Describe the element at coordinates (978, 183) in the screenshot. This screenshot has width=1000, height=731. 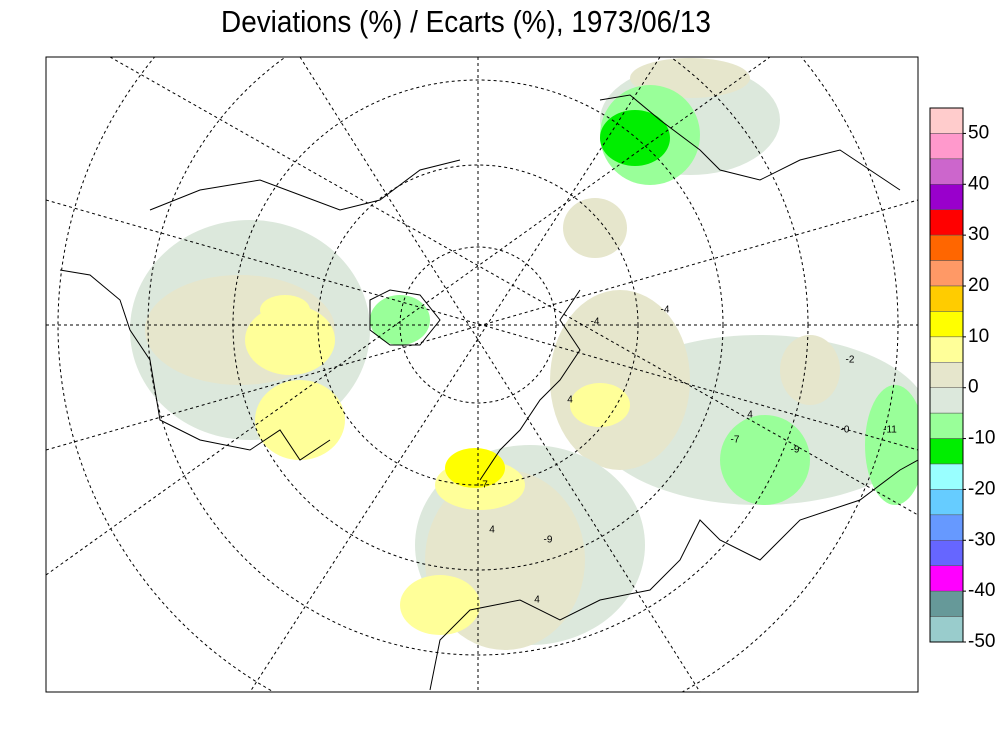
I see `colorbar-label: 40` at that location.